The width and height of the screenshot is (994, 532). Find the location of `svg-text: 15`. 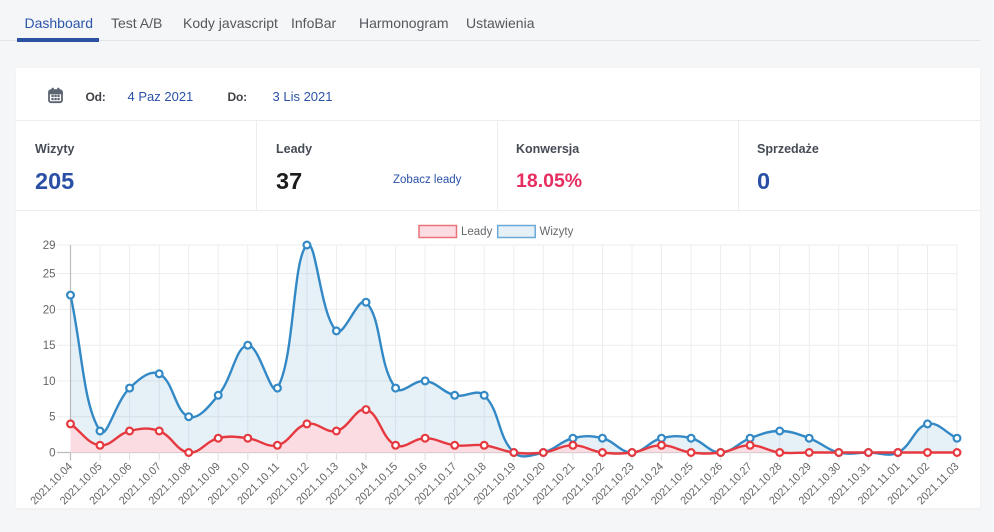

svg-text: 15 is located at coordinates (49, 346).